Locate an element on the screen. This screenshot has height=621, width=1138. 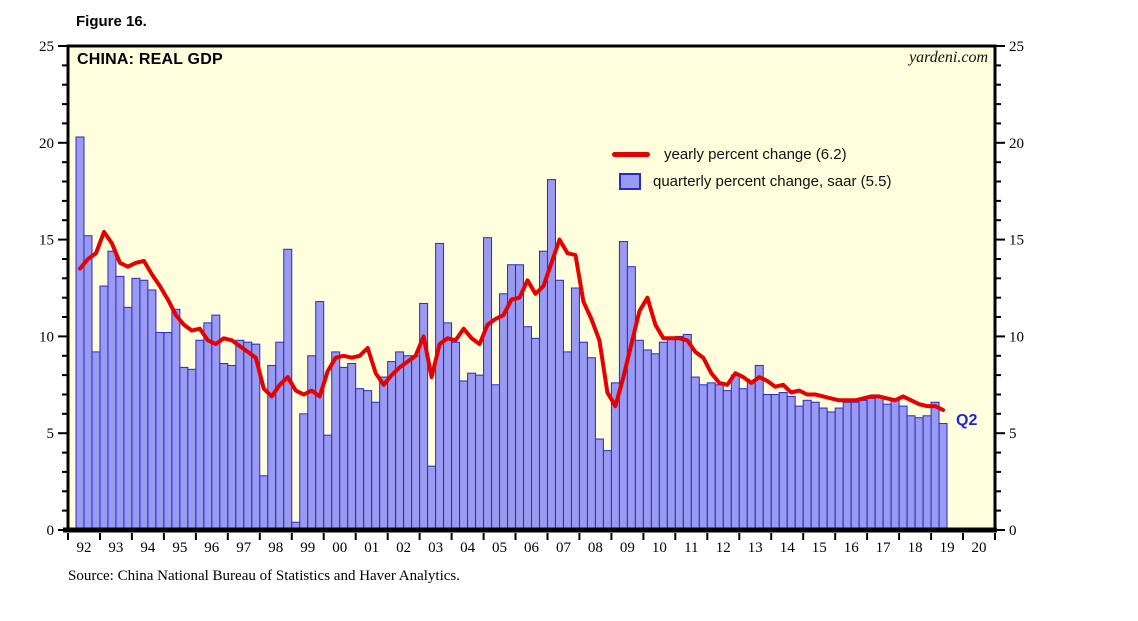
legend-row-yearly: yearly percent change (6.2) is located at coordinates (751, 154).